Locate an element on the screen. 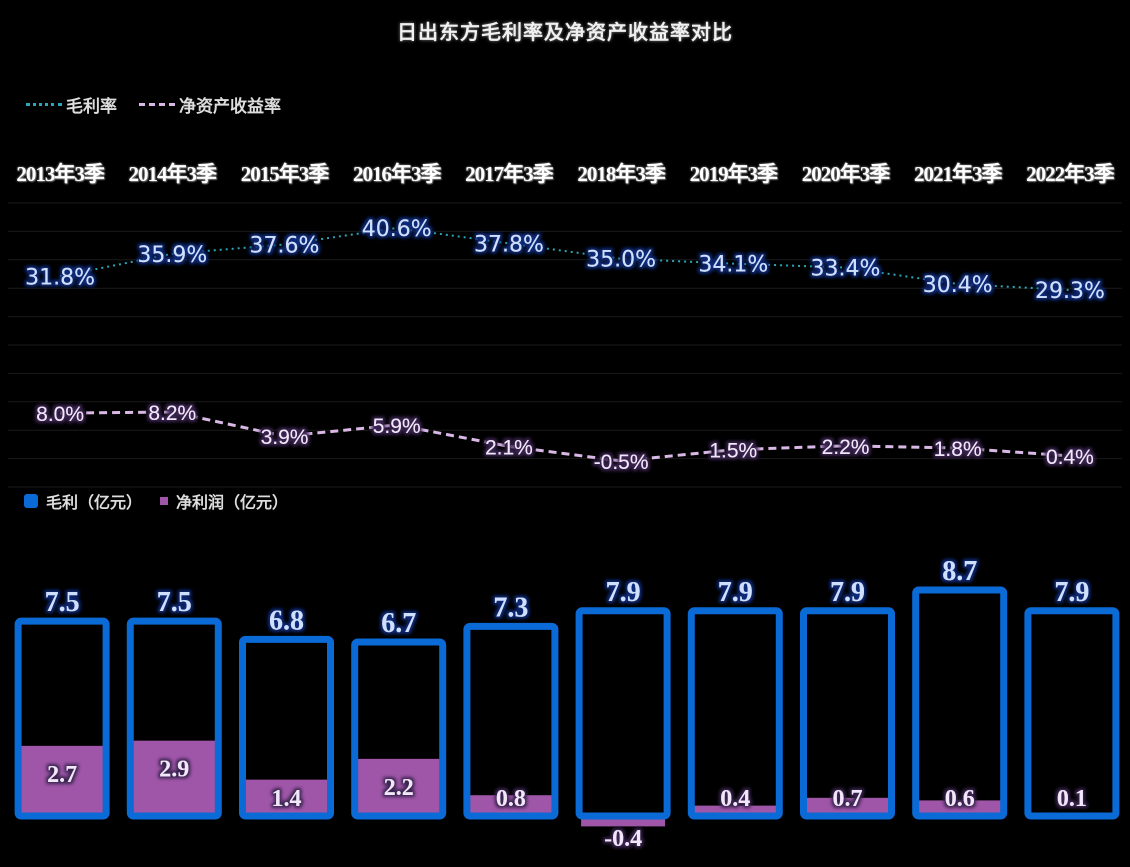  net-profit-label: 1.4 is located at coordinates (287, 799).